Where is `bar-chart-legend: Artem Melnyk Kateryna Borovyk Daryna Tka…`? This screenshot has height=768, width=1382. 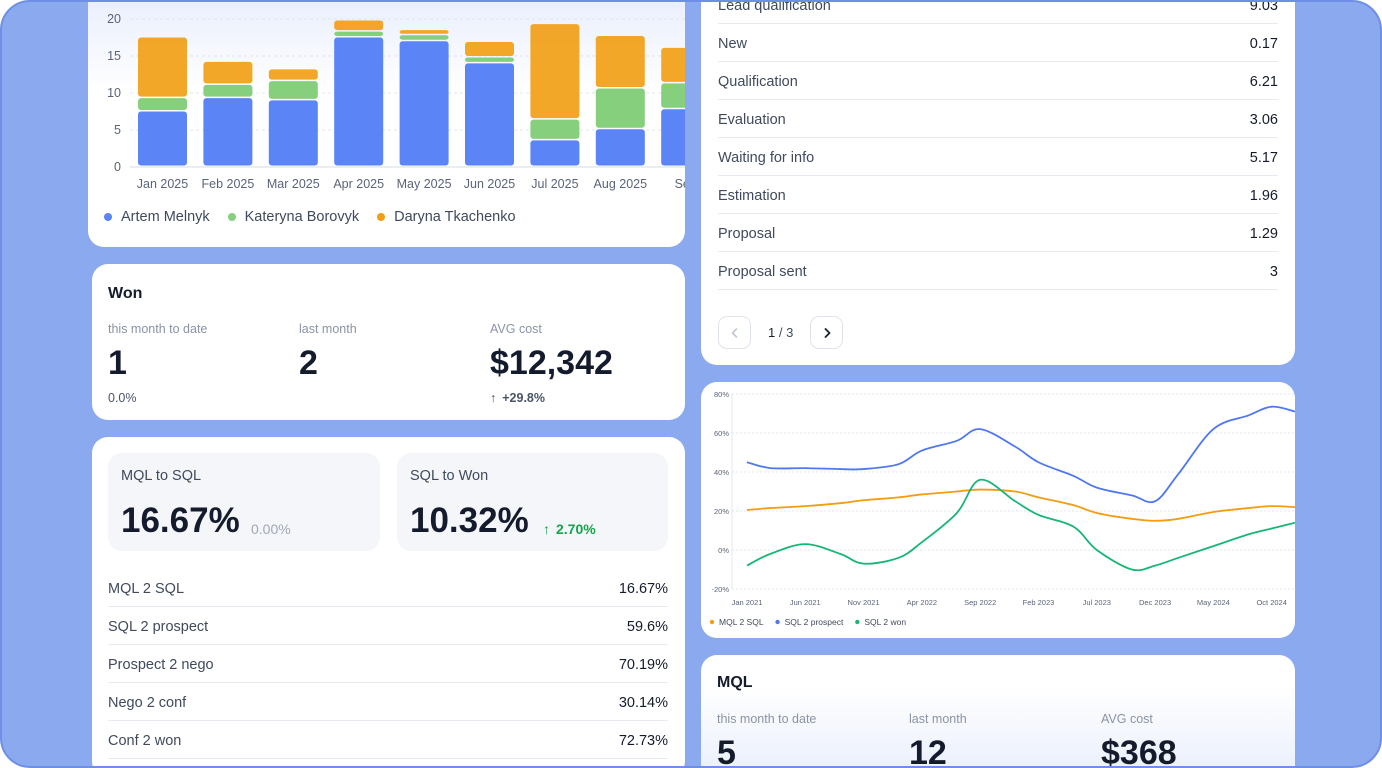
bar-chart-legend: Artem Melnyk Kateryna Borovyk Daryna Tka… is located at coordinates (319, 217).